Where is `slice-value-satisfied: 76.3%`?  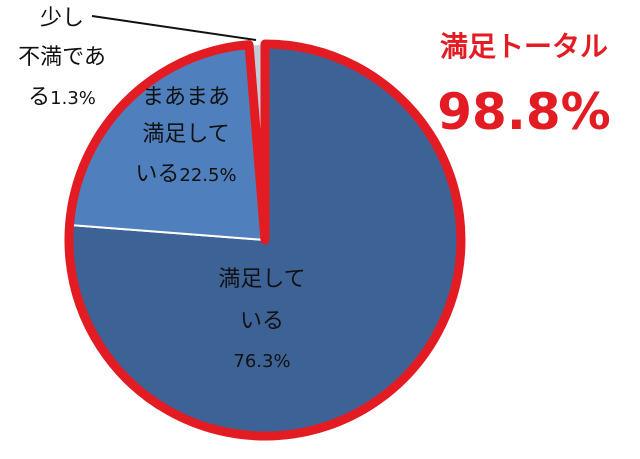 slice-value-satisfied: 76.3% is located at coordinates (261, 361).